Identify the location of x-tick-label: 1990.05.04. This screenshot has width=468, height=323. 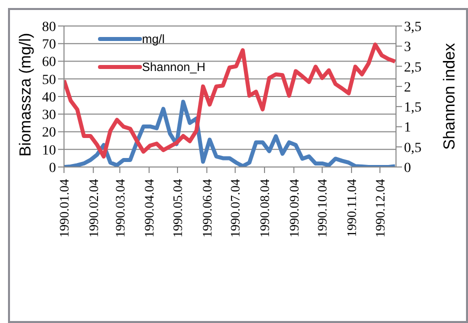
(178, 208).